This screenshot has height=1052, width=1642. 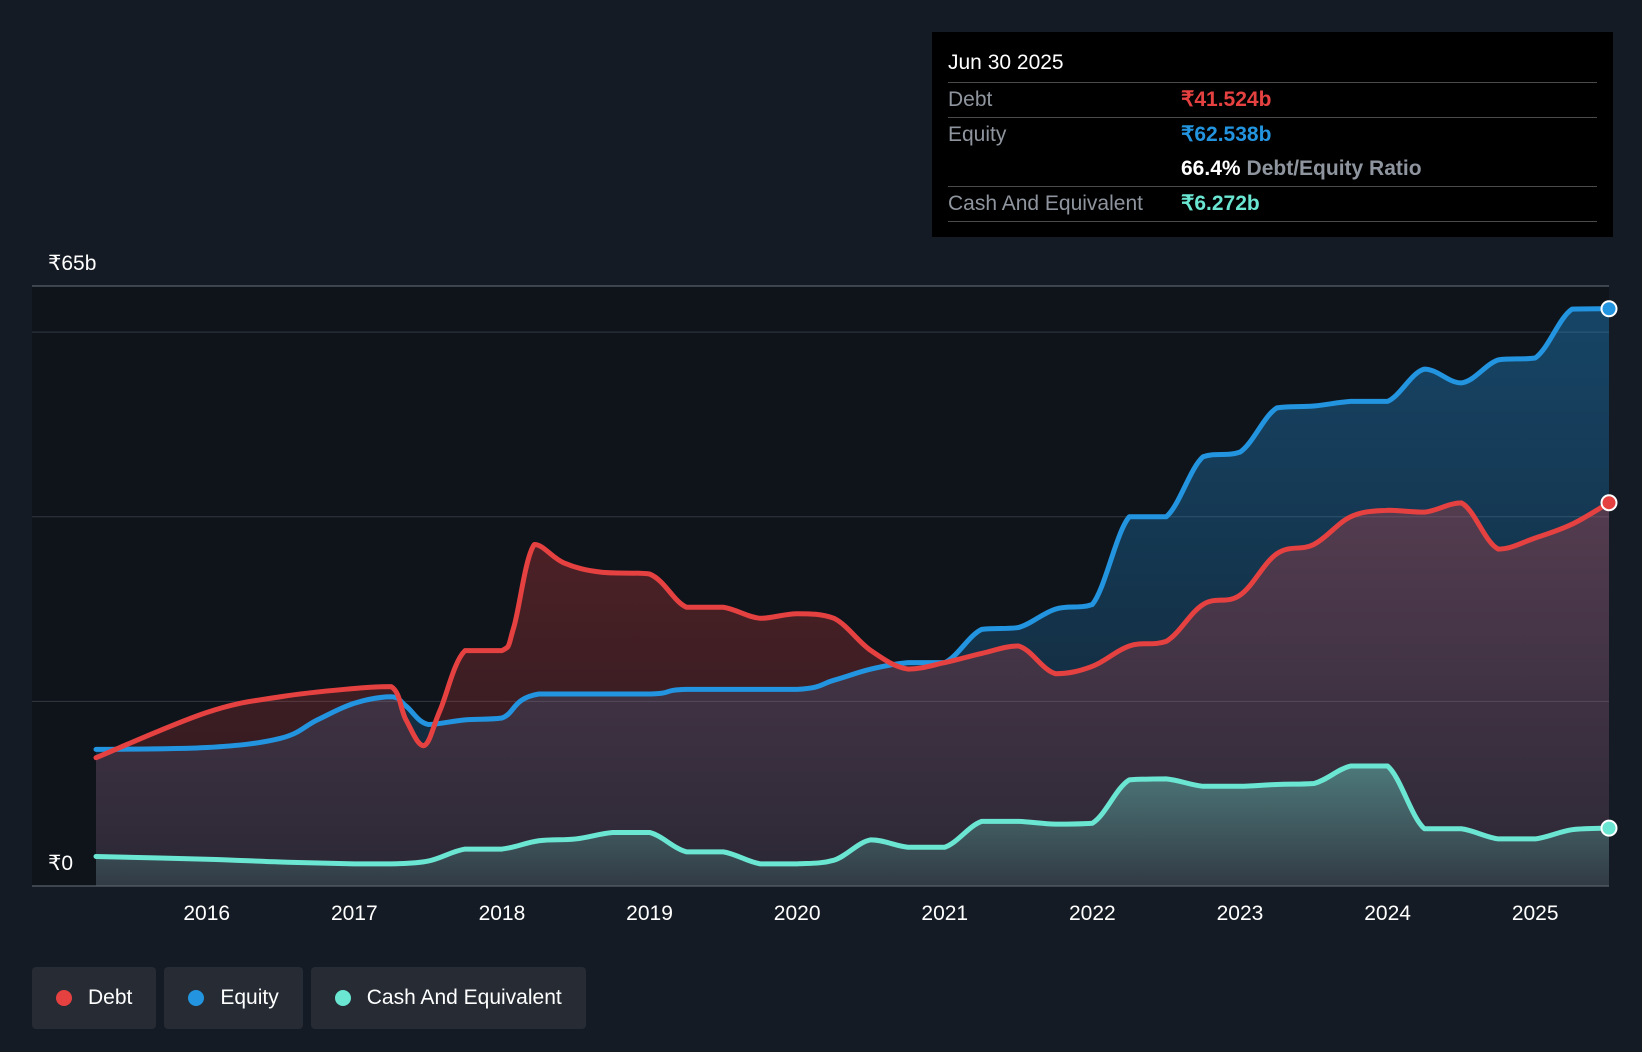 What do you see at coordinates (977, 134) in the screenshot?
I see `tooltip-equity-label: Equity` at bounding box center [977, 134].